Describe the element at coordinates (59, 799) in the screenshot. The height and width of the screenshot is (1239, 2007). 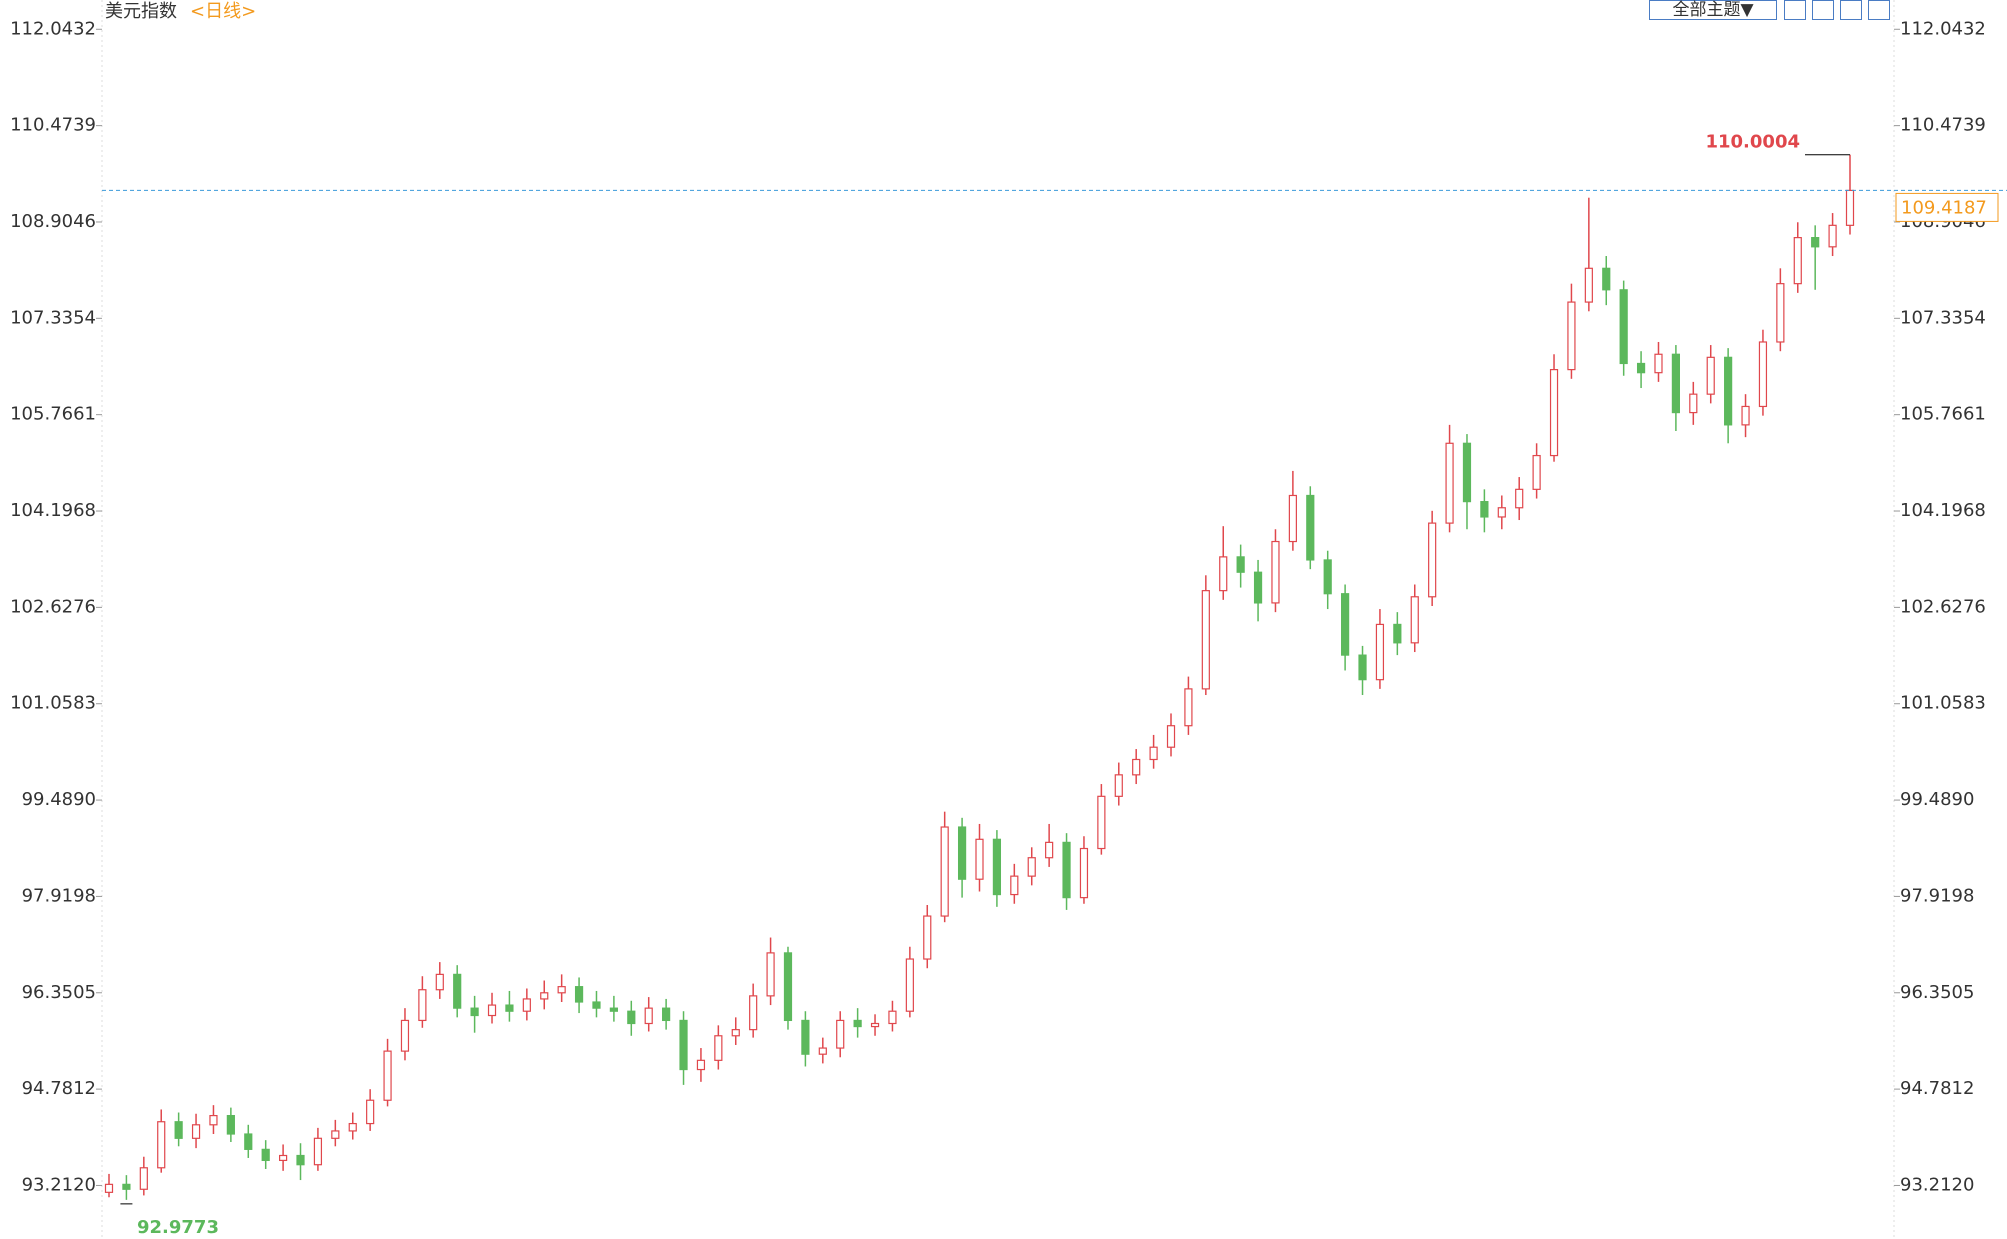
I see `y-tick-label: 99.4890` at that location.